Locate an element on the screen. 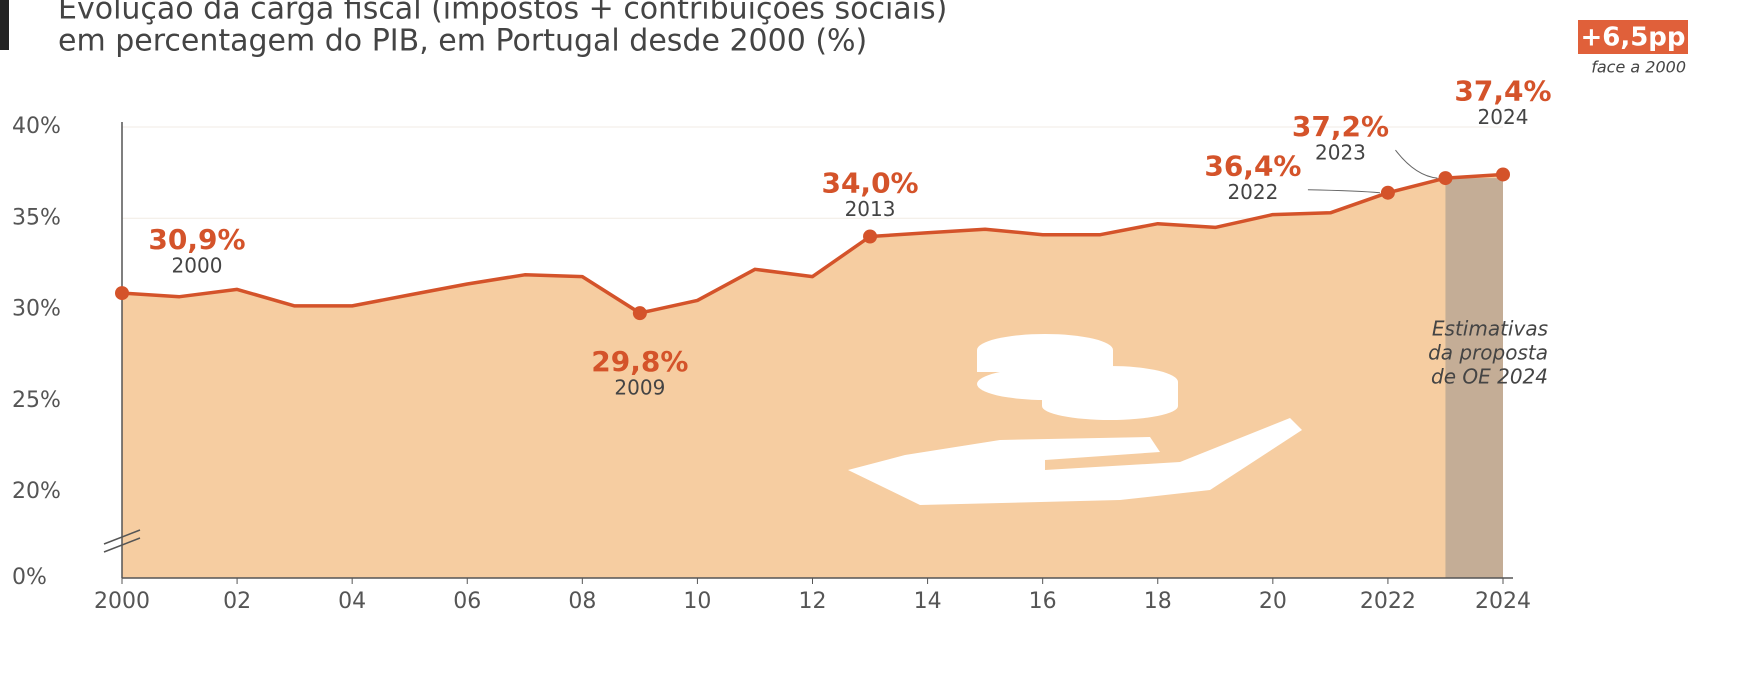 Image resolution: width=1757 pixels, height=689 pixels. estimate-label: Estimativas is located at coordinates (1490, 329).